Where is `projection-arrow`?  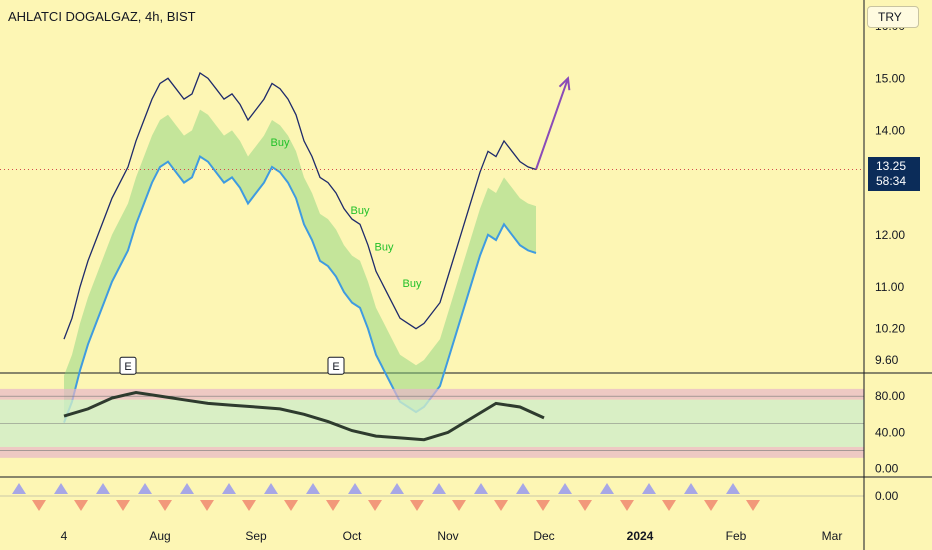
projection-arrow is located at coordinates (552, 123).